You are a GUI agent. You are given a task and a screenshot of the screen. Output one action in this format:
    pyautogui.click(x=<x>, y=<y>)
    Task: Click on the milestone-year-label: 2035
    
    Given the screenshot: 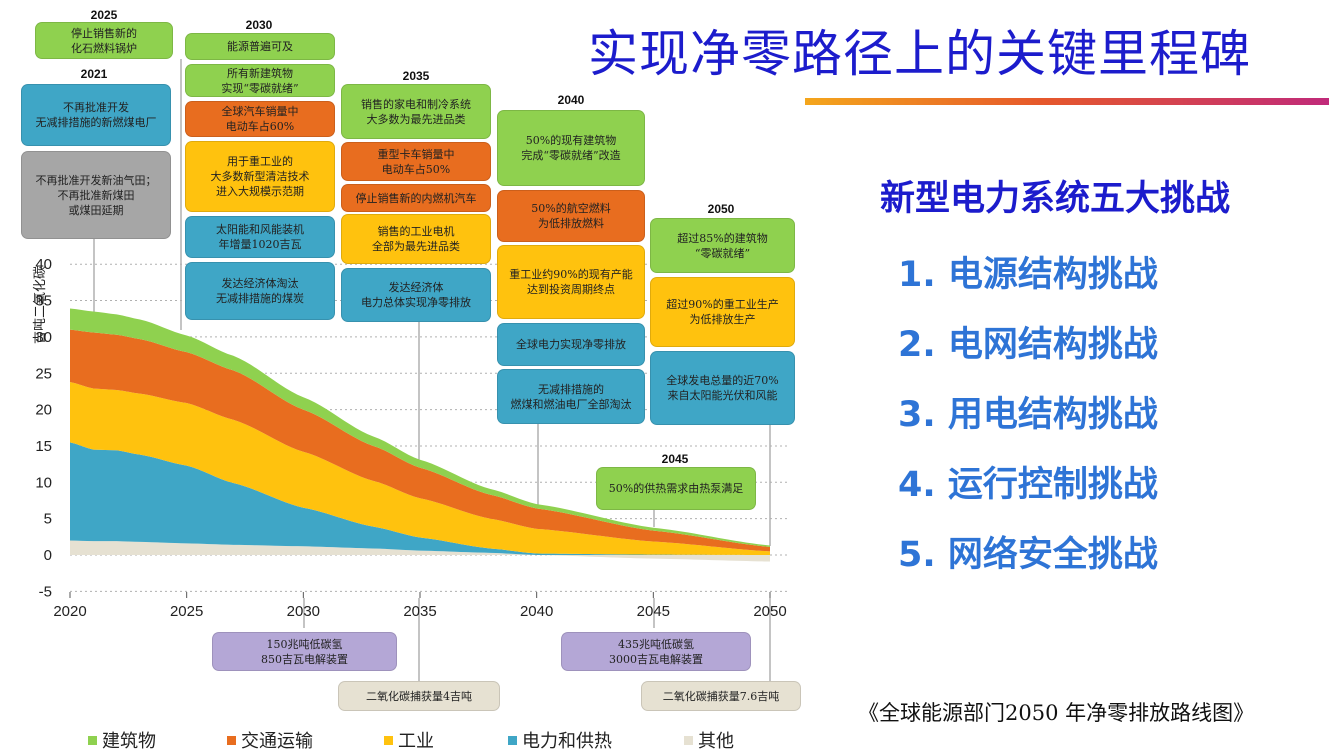 What is the action you would take?
    pyautogui.click(x=416, y=76)
    